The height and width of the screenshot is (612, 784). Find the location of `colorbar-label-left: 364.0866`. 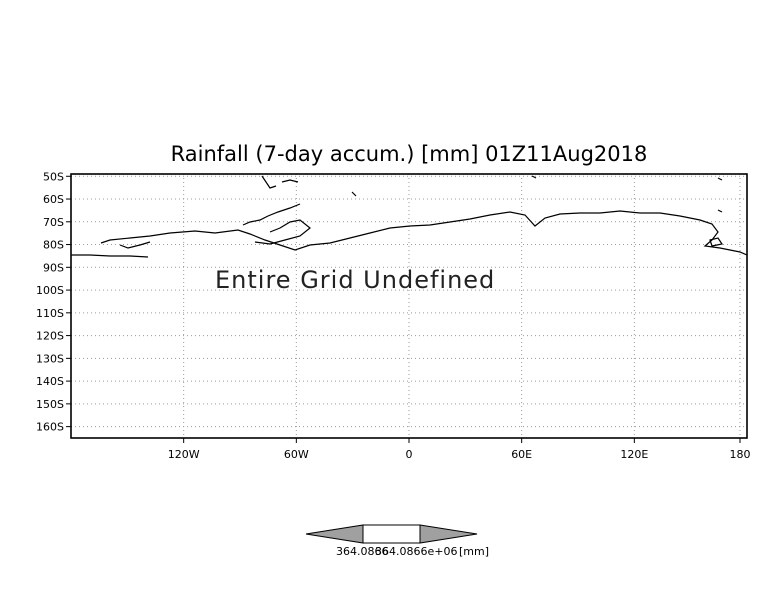

colorbar-label-left: 364.0866 is located at coordinates (362, 551).